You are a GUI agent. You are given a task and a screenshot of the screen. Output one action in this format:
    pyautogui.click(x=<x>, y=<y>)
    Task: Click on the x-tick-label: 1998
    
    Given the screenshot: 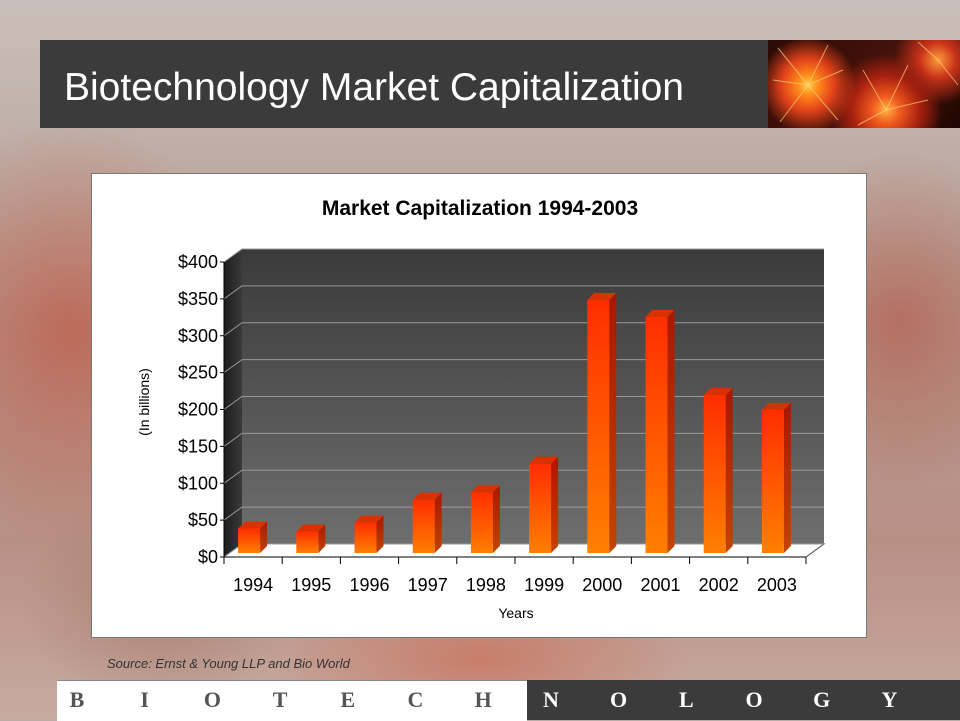 What is the action you would take?
    pyautogui.click(x=486, y=585)
    